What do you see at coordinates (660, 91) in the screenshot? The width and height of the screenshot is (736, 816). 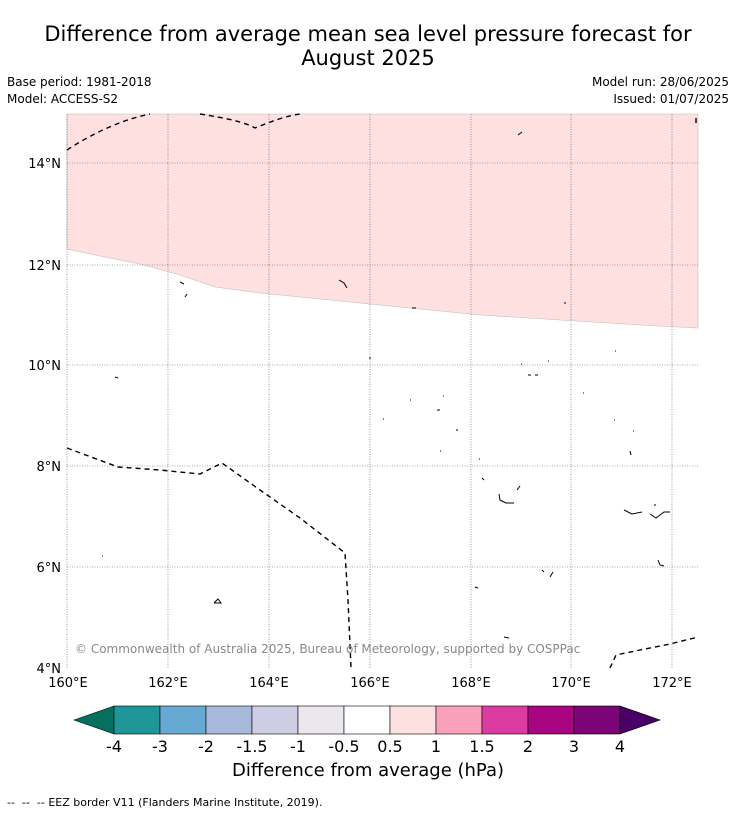 I see `meta-right: Model run: 28/06/2025 Issued: 01/07/2025` at bounding box center [660, 91].